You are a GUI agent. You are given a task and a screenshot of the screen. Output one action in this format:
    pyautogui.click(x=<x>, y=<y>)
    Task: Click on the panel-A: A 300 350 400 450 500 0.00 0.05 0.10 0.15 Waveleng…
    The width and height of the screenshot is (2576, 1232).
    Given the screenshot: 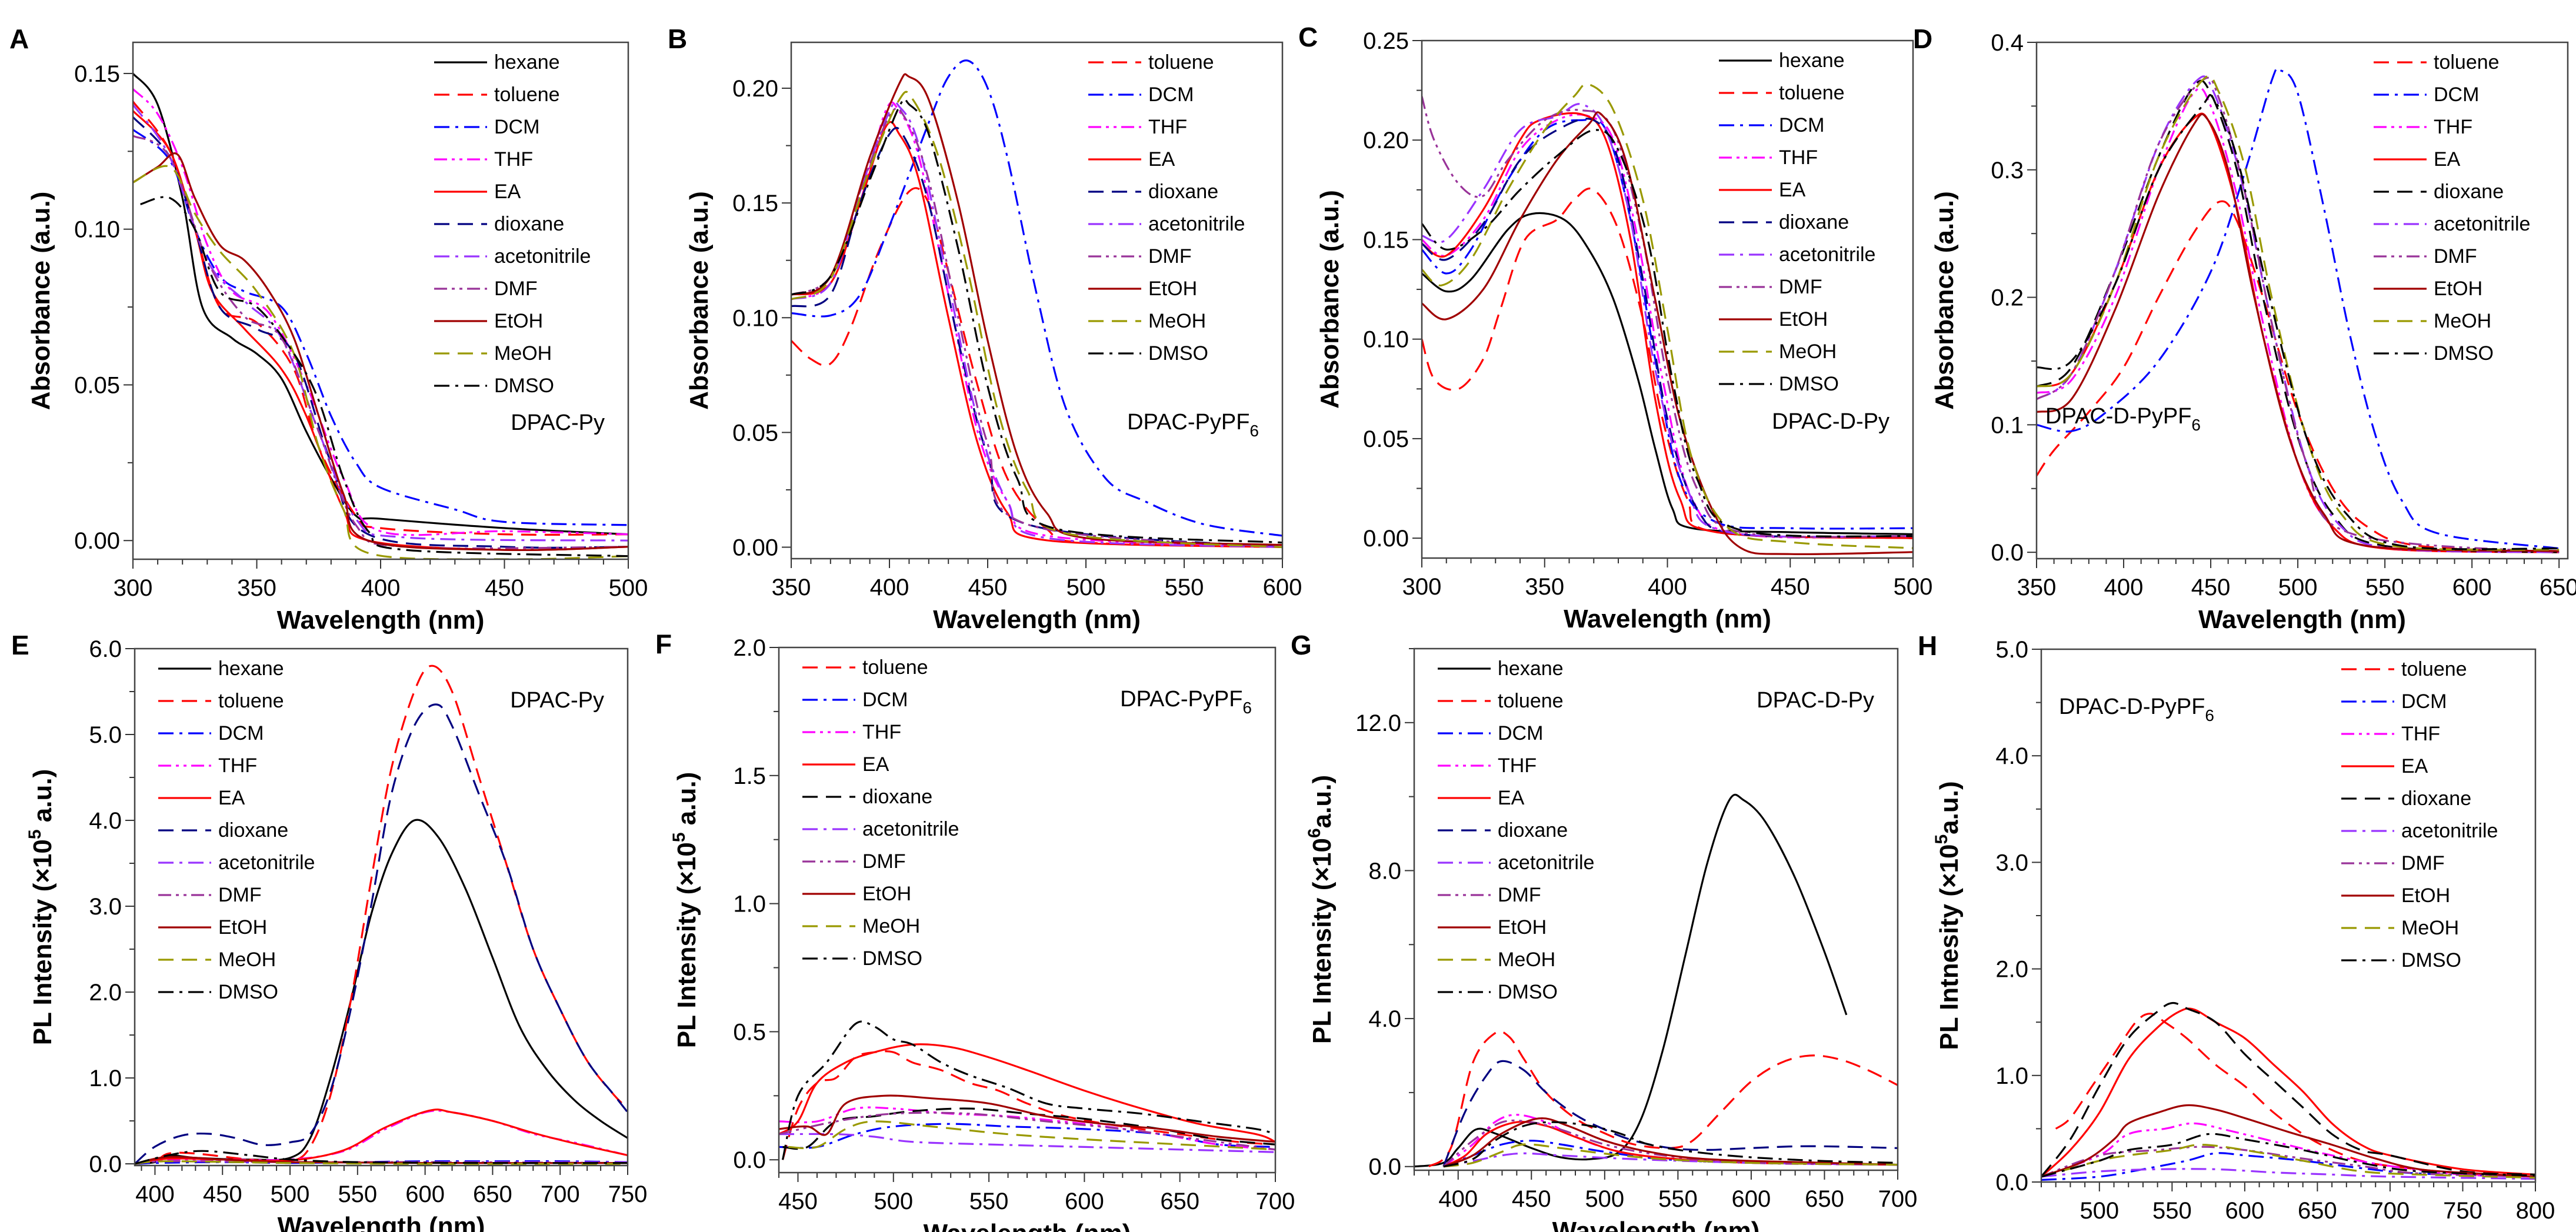 What is the action you would take?
    pyautogui.click(x=329, y=329)
    